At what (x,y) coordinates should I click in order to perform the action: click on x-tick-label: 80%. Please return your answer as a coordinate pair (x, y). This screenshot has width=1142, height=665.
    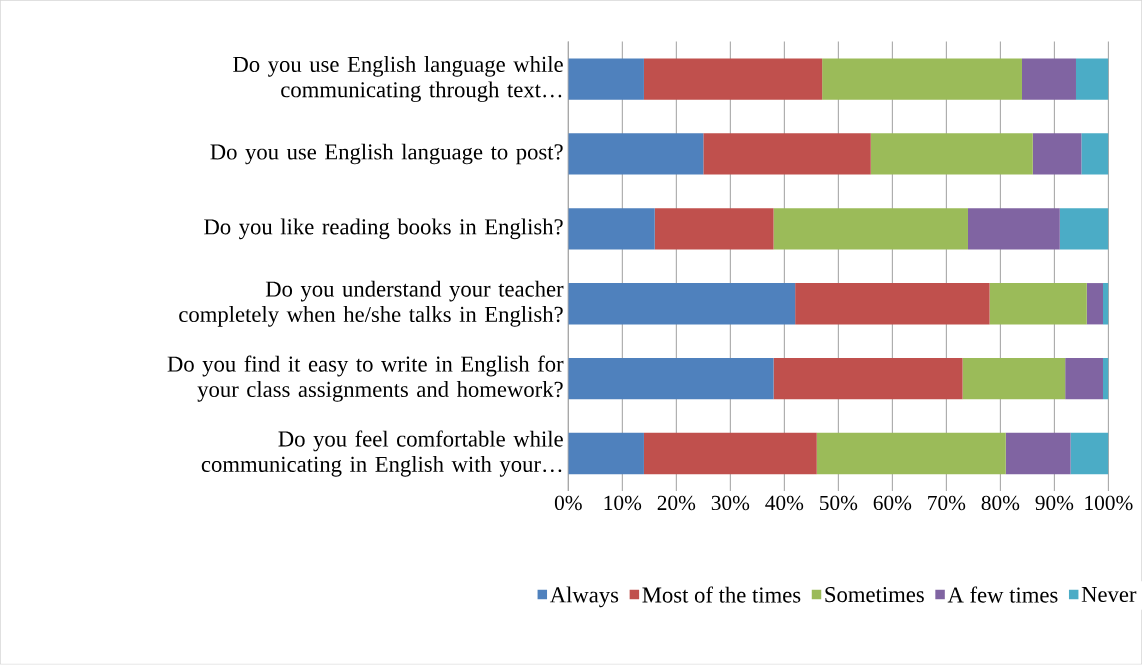
    Looking at the image, I should click on (1000, 503).